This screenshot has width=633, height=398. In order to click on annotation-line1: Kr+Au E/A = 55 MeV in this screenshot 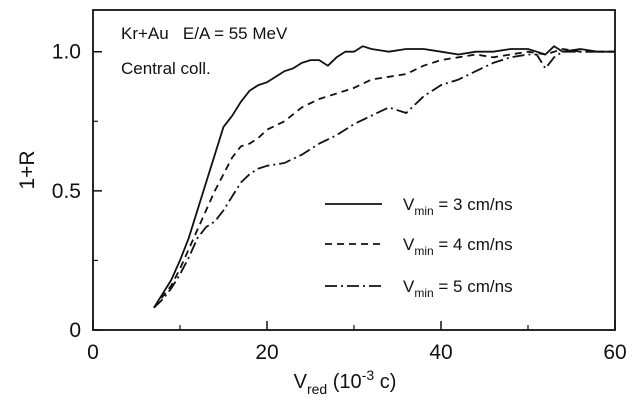, I will do `click(204, 33)`.